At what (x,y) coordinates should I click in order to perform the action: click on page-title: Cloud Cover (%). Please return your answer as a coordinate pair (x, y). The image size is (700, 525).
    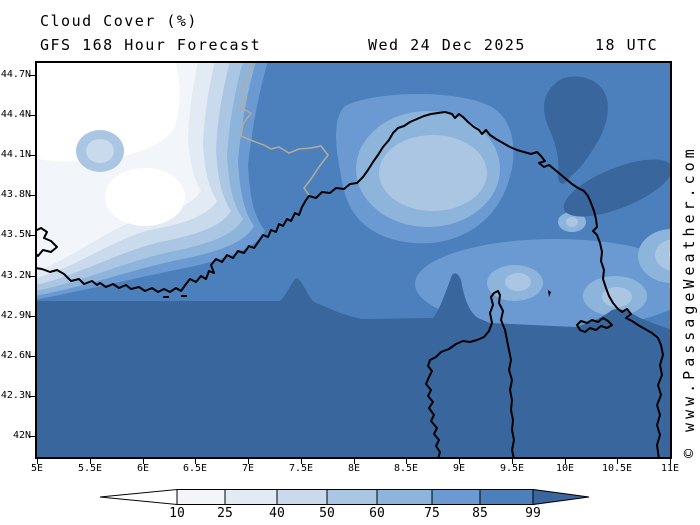
    Looking at the image, I should click on (119, 21).